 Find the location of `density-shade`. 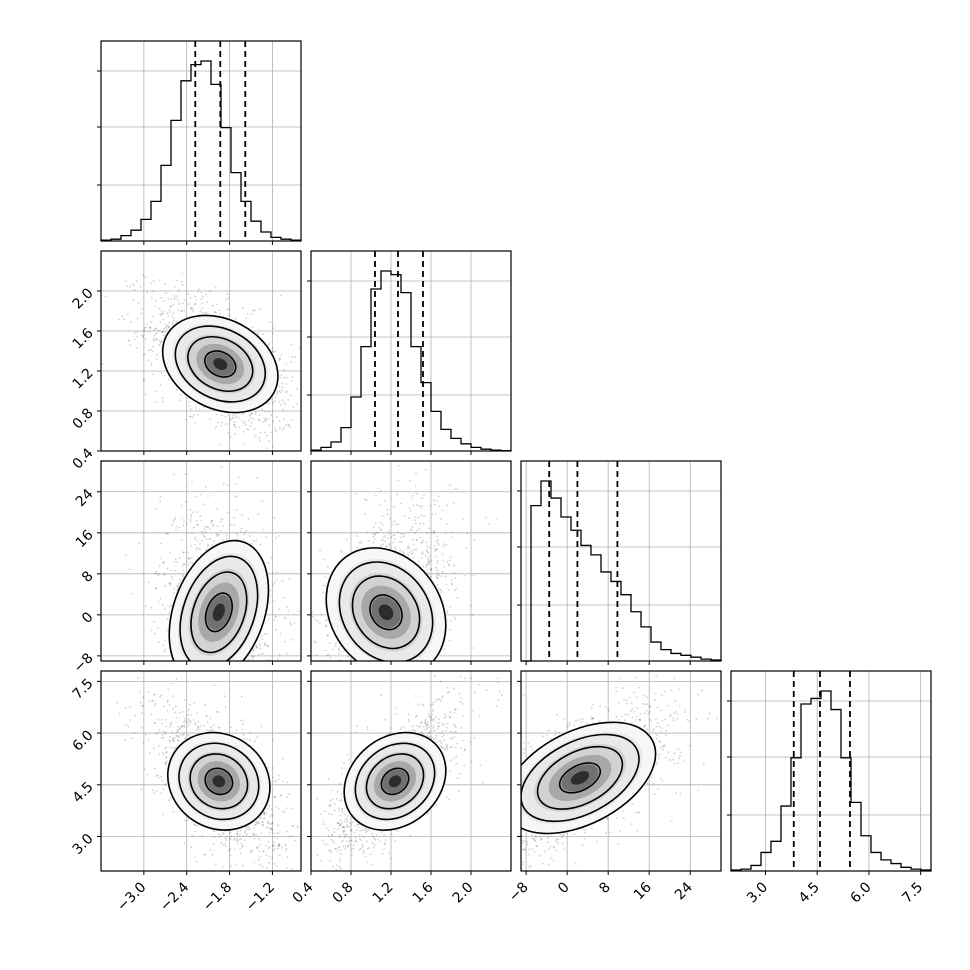

density-shade is located at coordinates (220, 364).